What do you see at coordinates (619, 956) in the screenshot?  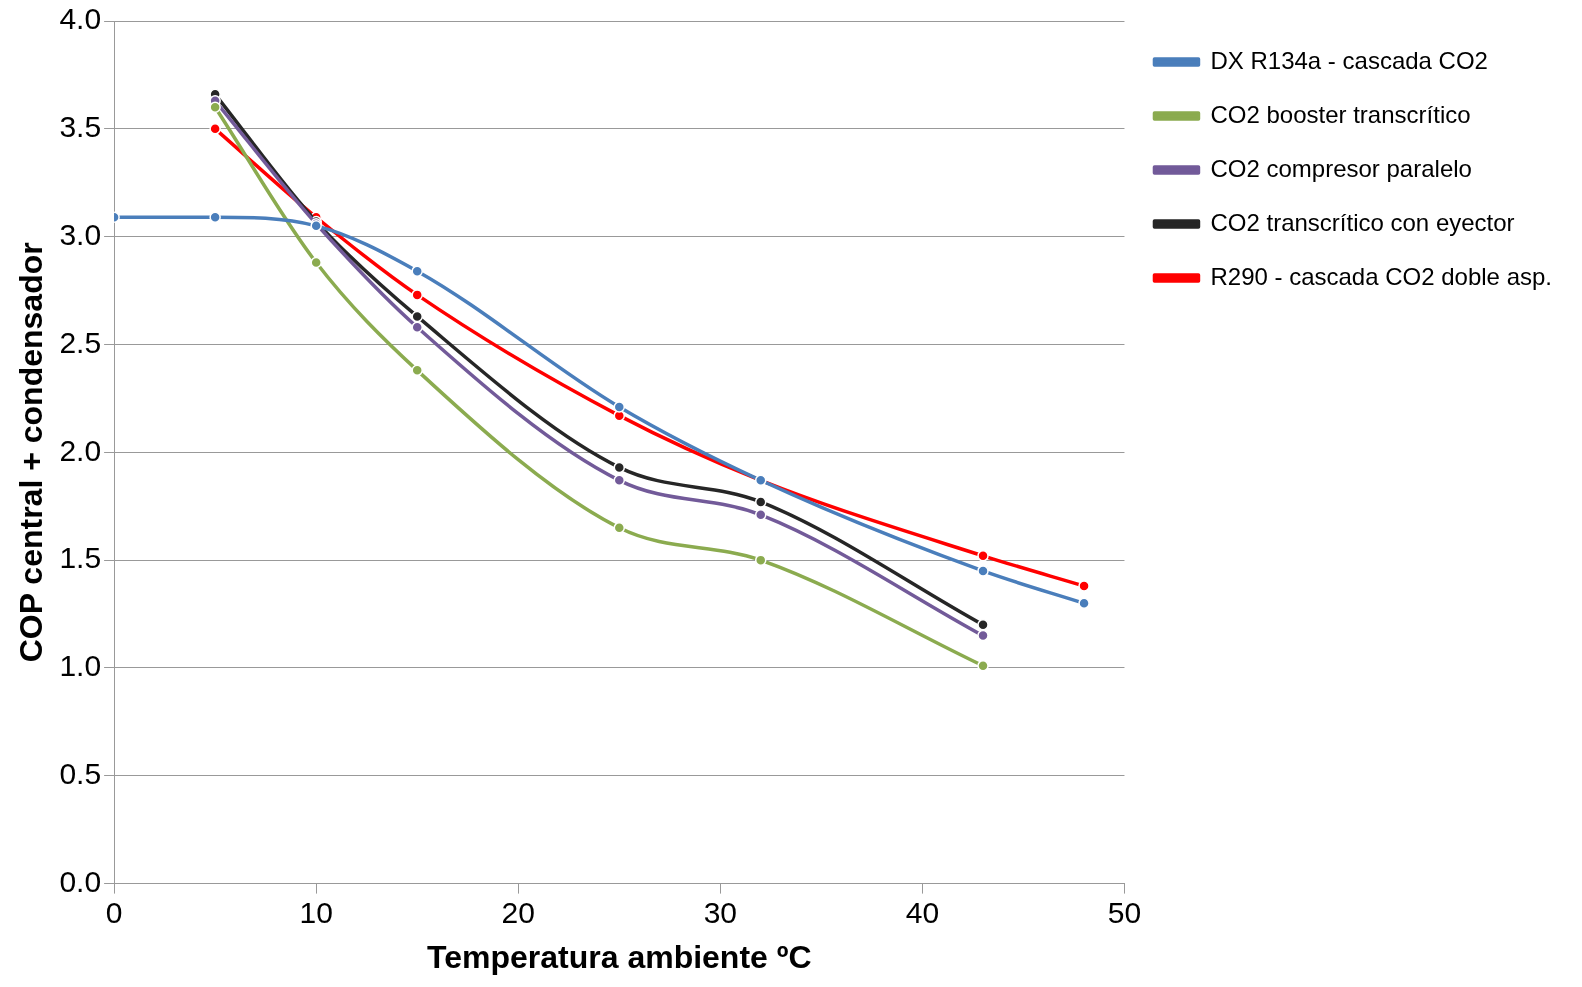 I see `x-axis-title: Temperatura ambiente ºC` at bounding box center [619, 956].